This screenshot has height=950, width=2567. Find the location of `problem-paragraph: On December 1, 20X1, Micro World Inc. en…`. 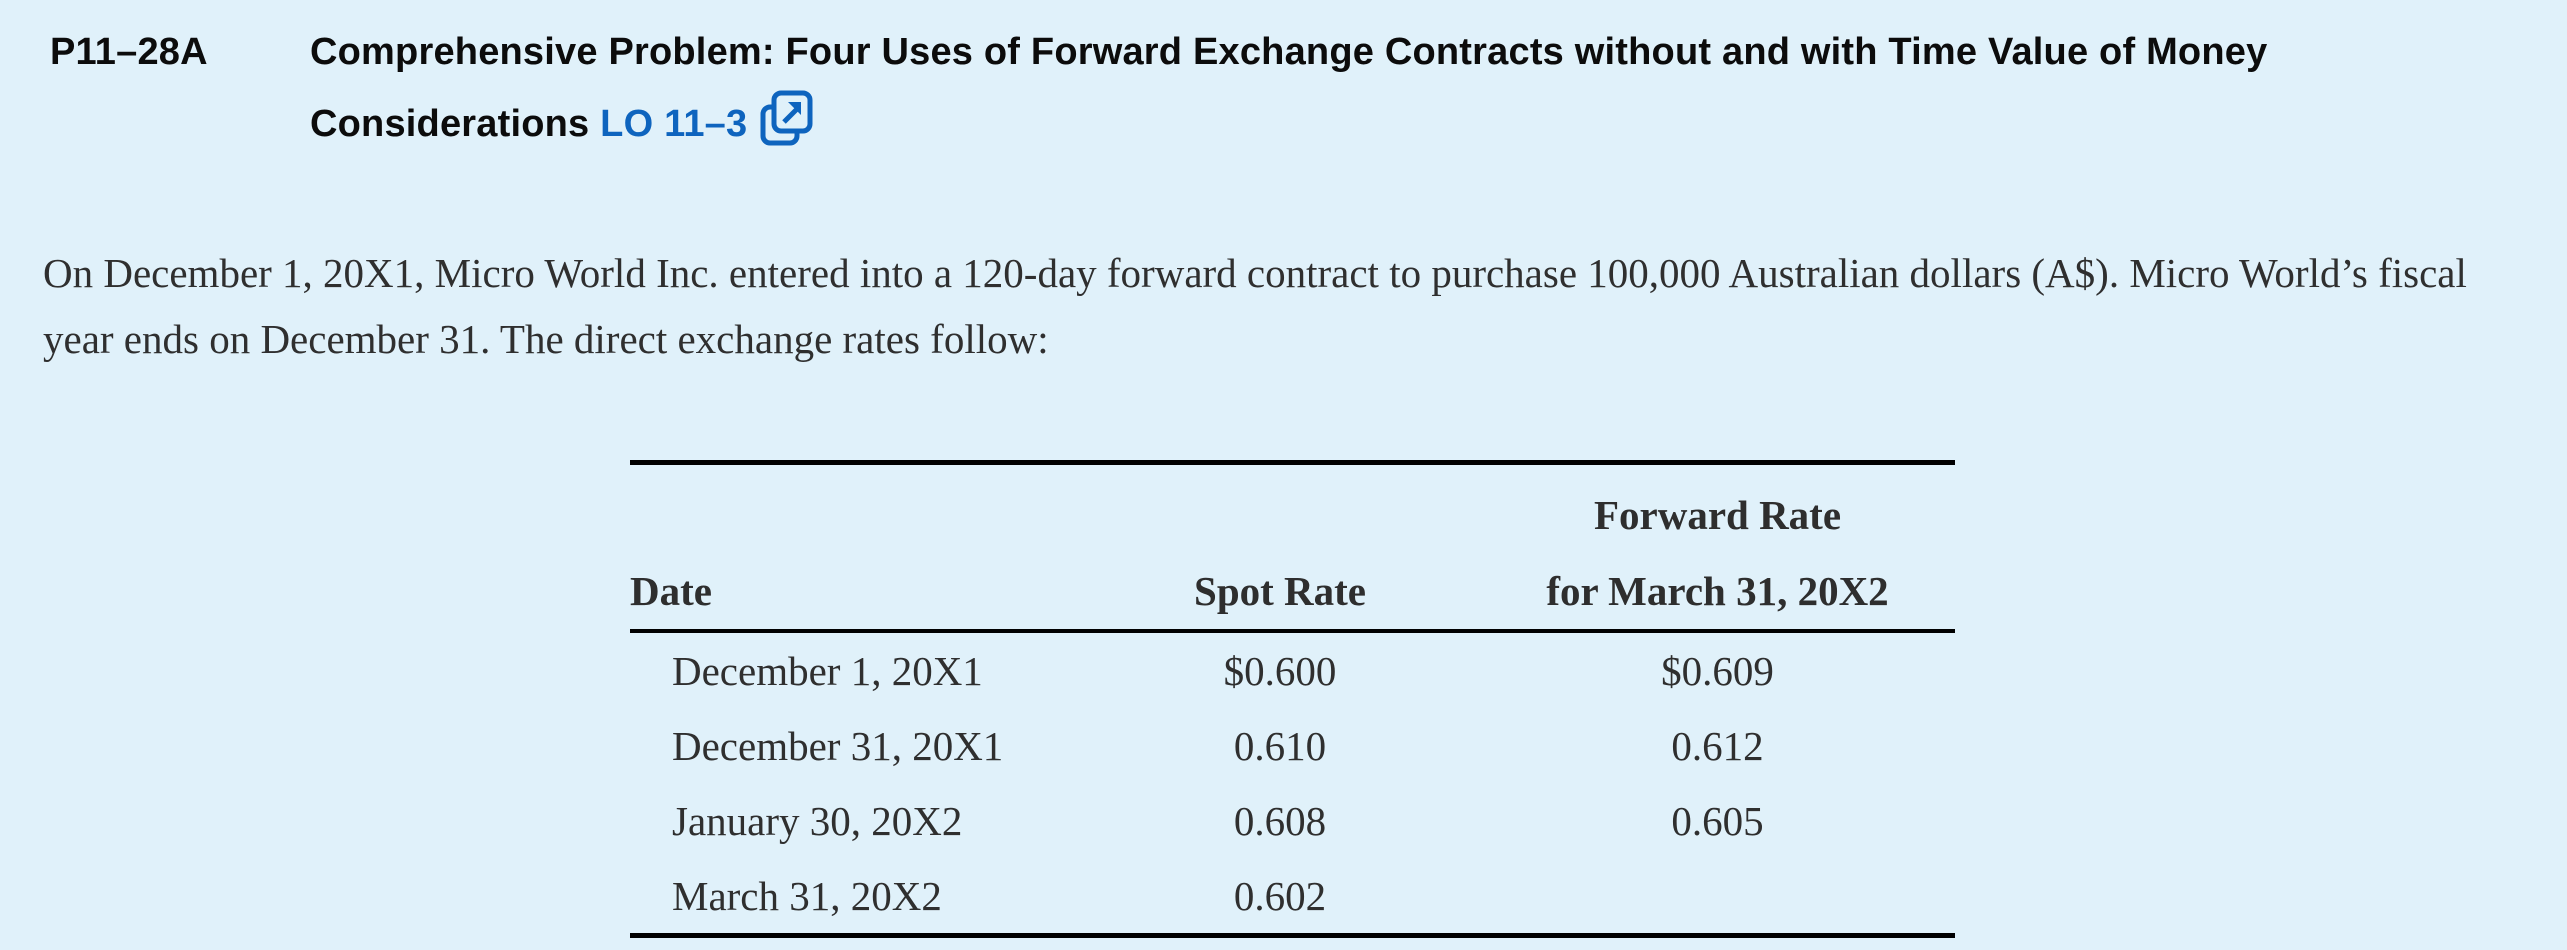

problem-paragraph: On December 1, 20X1, Micro World Inc. en… is located at coordinates (1255, 306).